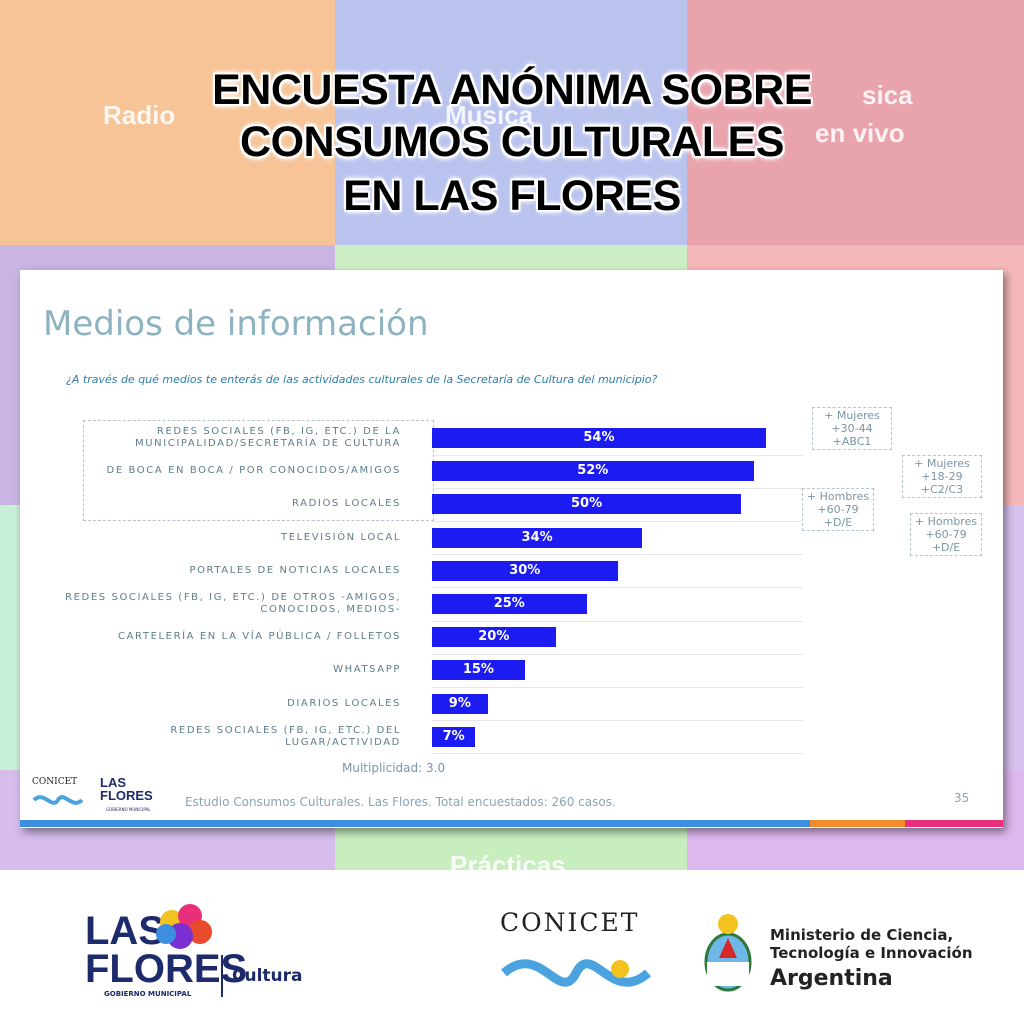  Describe the element at coordinates (962, 798) in the screenshot. I see `page-number: 35` at that location.